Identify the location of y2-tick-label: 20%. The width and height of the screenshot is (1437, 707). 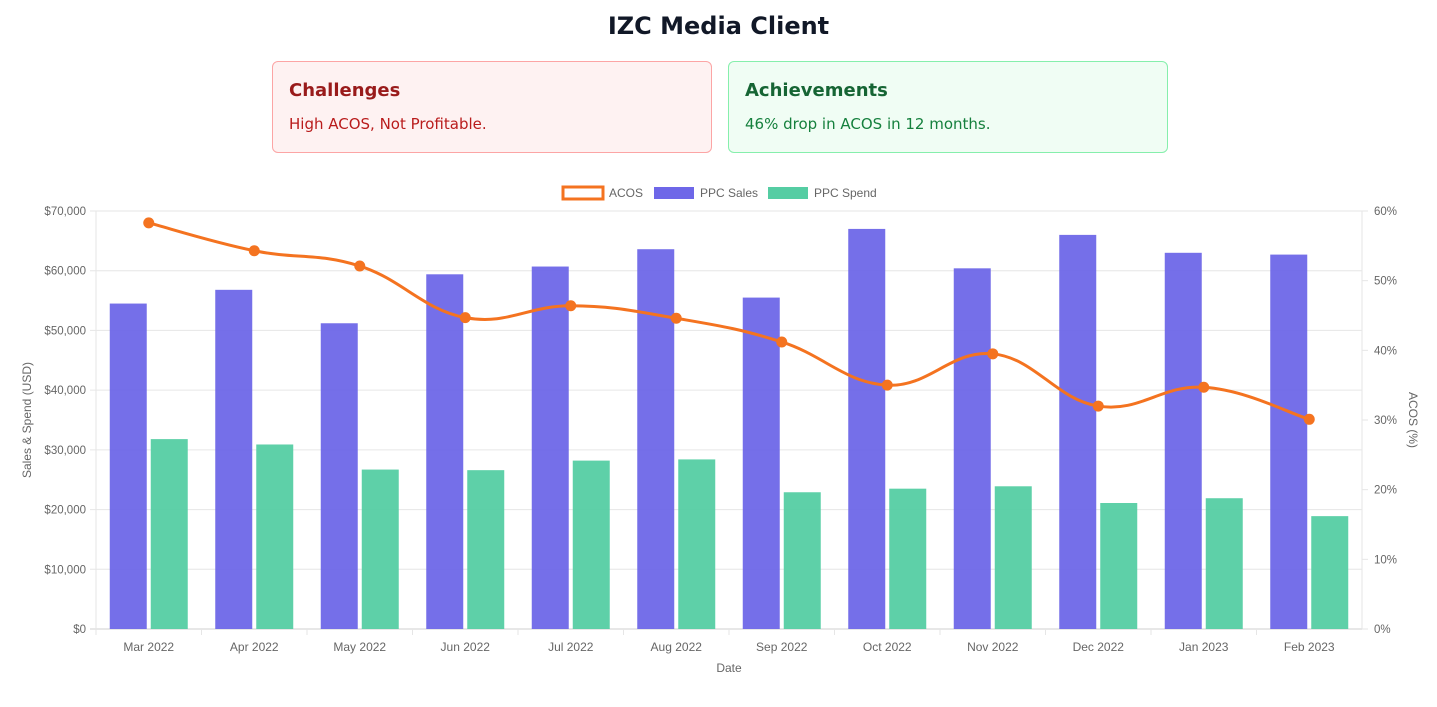
(1385, 491).